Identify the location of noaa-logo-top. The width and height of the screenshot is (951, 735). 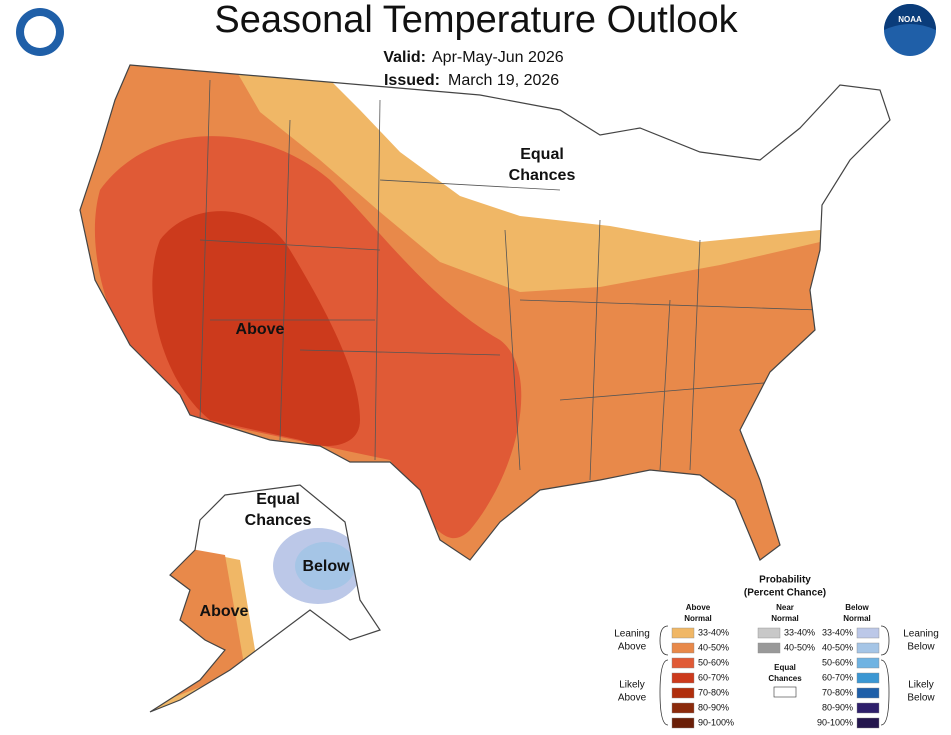
(910, 17).